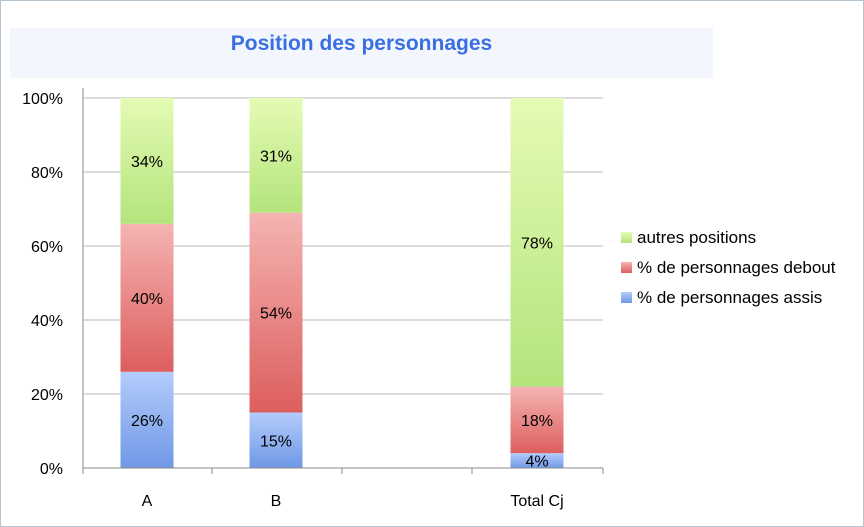  I want to click on data-label: 34%, so click(147, 162).